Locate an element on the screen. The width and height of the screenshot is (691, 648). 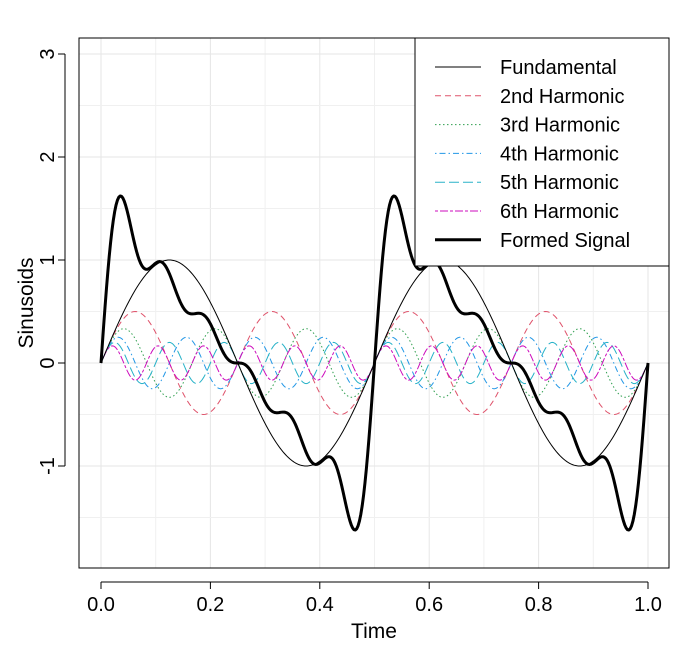
y-tick-label: 1 is located at coordinates (48, 259).